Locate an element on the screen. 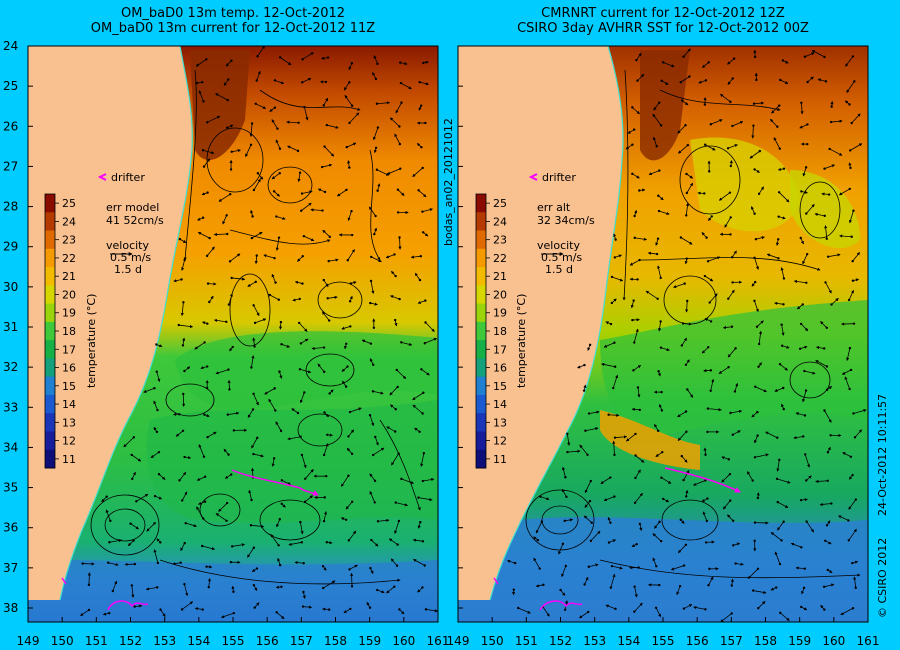 The height and width of the screenshot is (650, 900). timestamp-label: 24-Oct-2012 10:11:57 is located at coordinates (882, 454).